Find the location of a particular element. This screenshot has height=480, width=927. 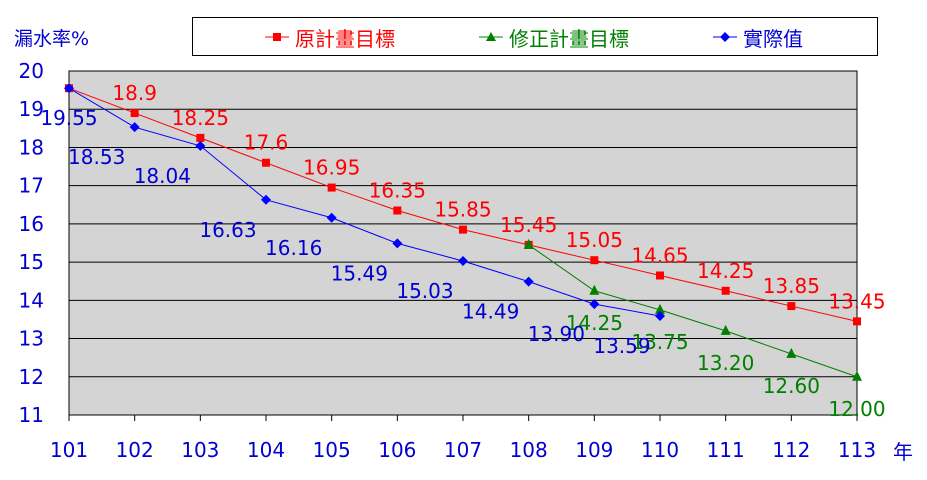

data-label: 16.35 is located at coordinates (397, 191).